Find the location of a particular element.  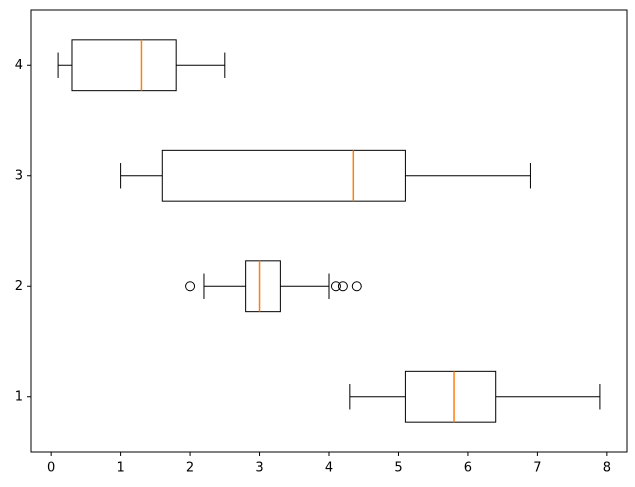

x-tick-label: 3 is located at coordinates (259, 468).